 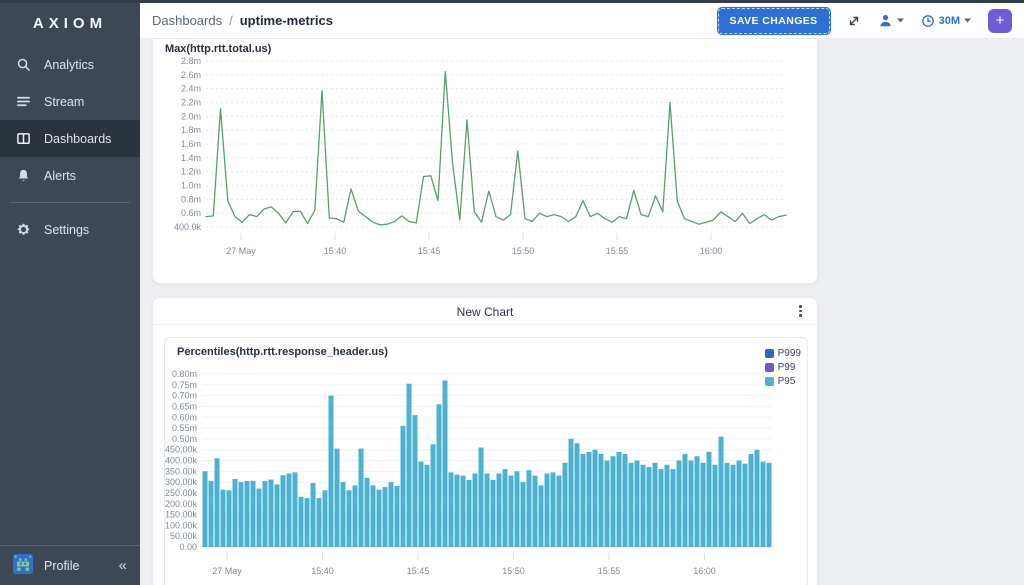 What do you see at coordinates (184, 439) in the screenshot?
I see `svg-text: 0.50m` at bounding box center [184, 439].